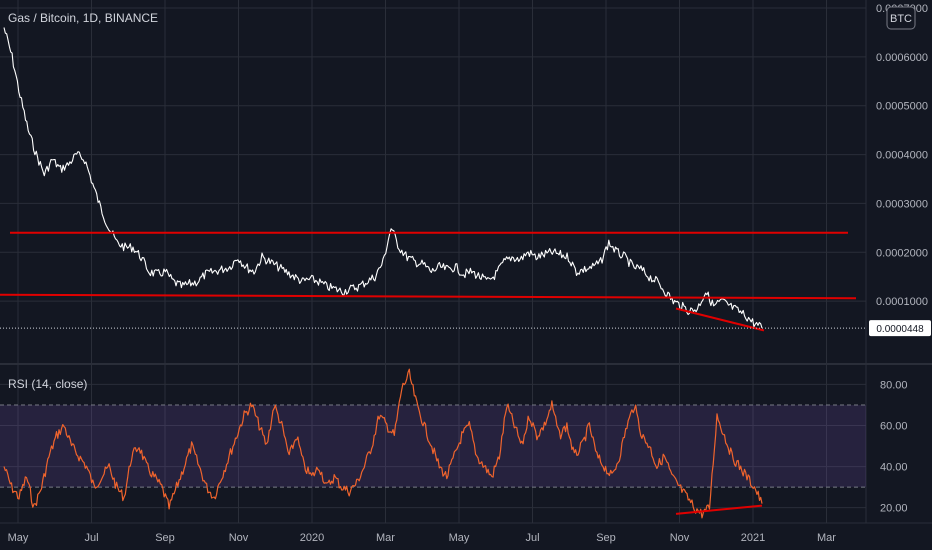 The width and height of the screenshot is (932, 550). What do you see at coordinates (902, 302) in the screenshot?
I see `price-tick-label: 0.0001000` at bounding box center [902, 302].